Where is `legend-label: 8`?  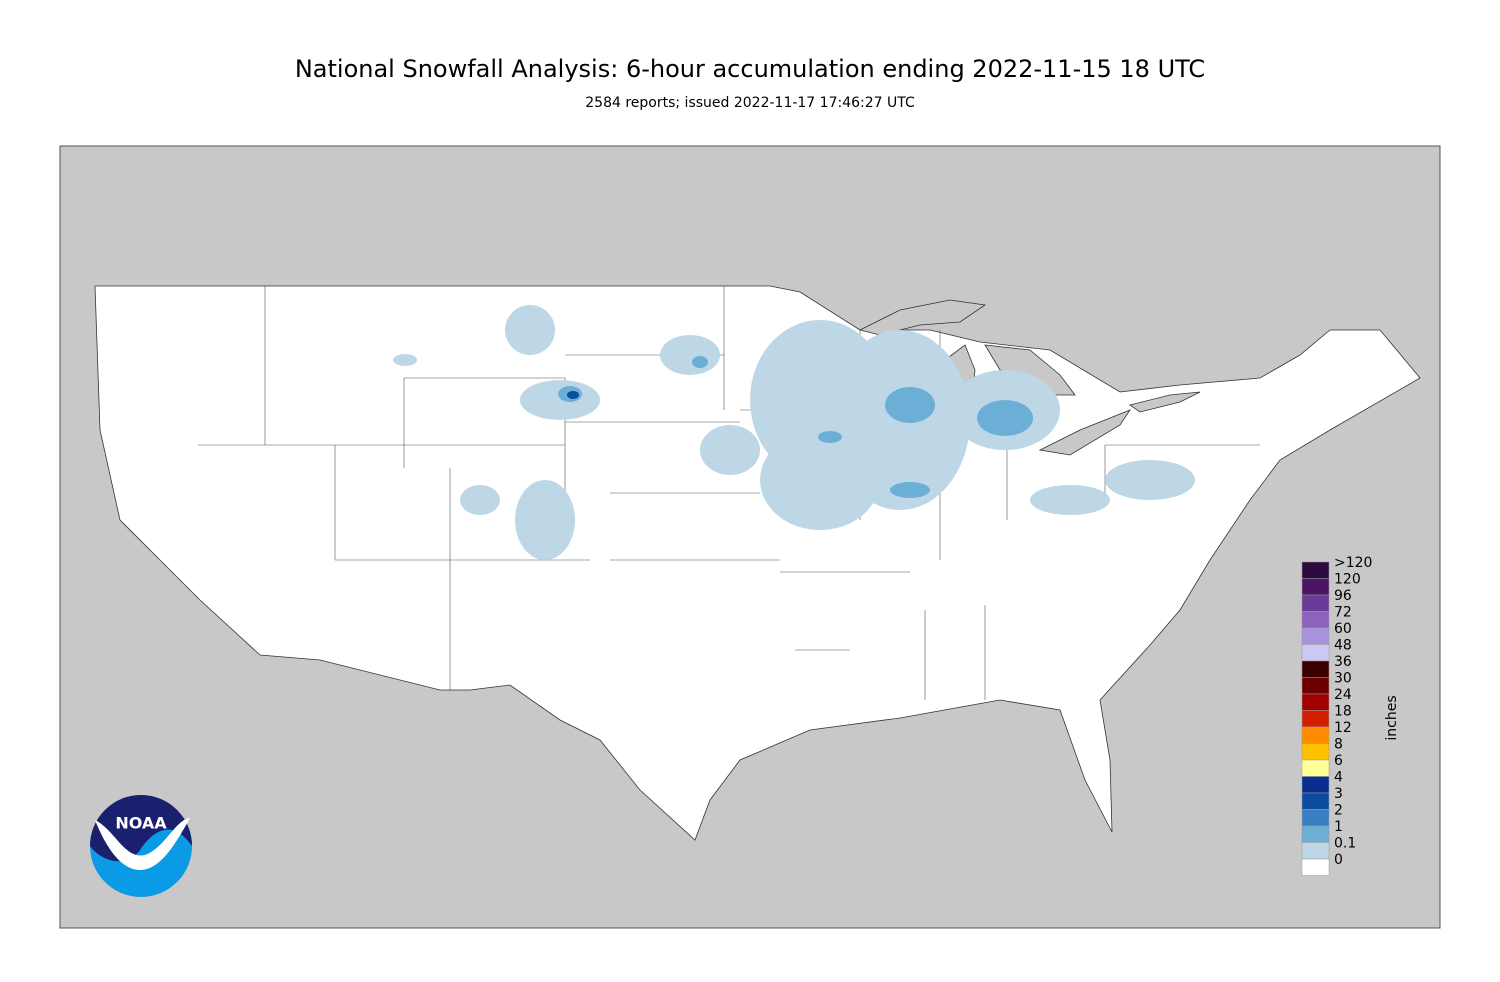
legend-label: 8 is located at coordinates (1338, 745).